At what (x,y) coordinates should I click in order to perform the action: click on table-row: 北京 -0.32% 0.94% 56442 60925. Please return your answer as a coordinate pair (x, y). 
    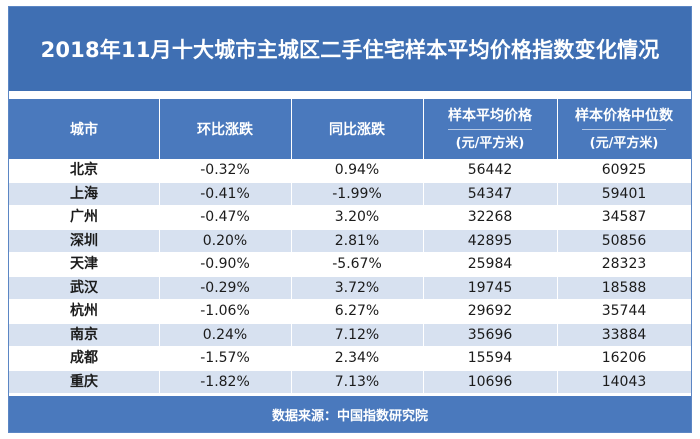
    Looking at the image, I should click on (350, 171).